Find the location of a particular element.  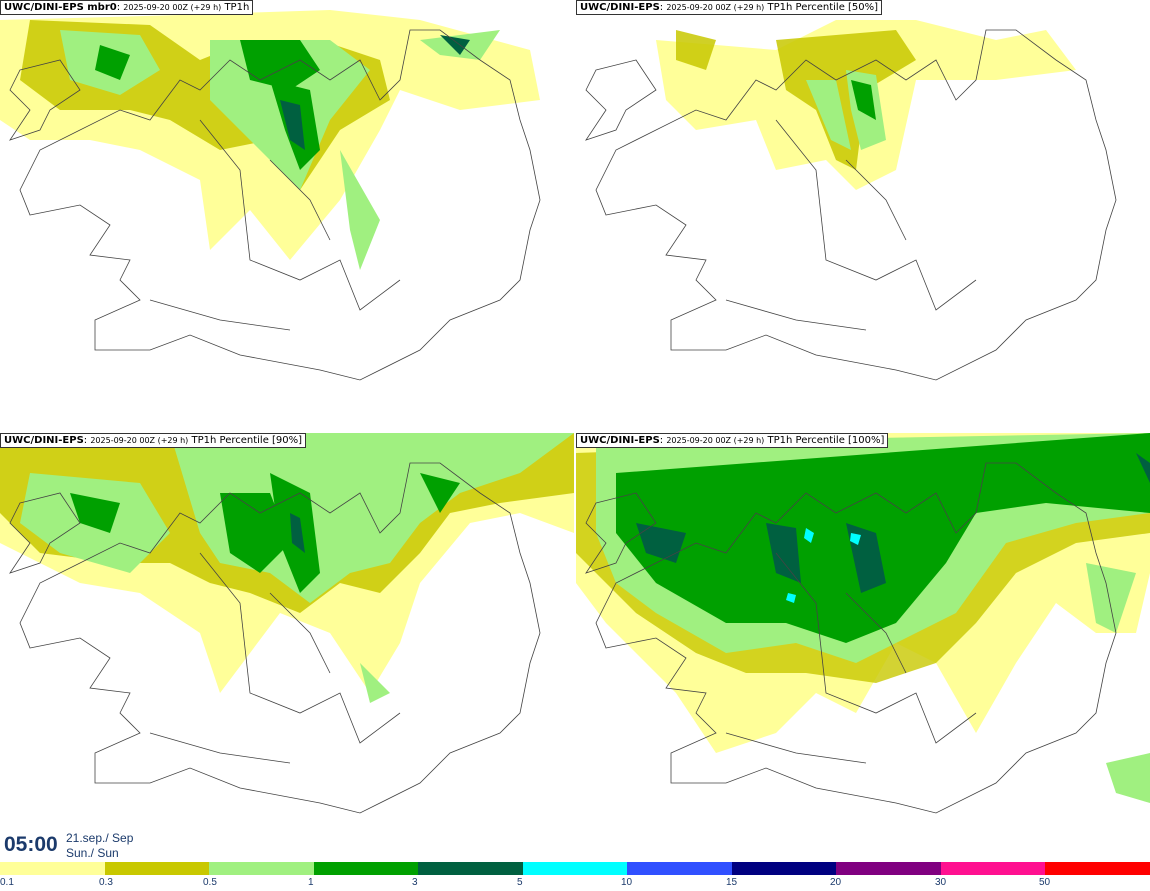

legend-label: 20 is located at coordinates (836, 882).